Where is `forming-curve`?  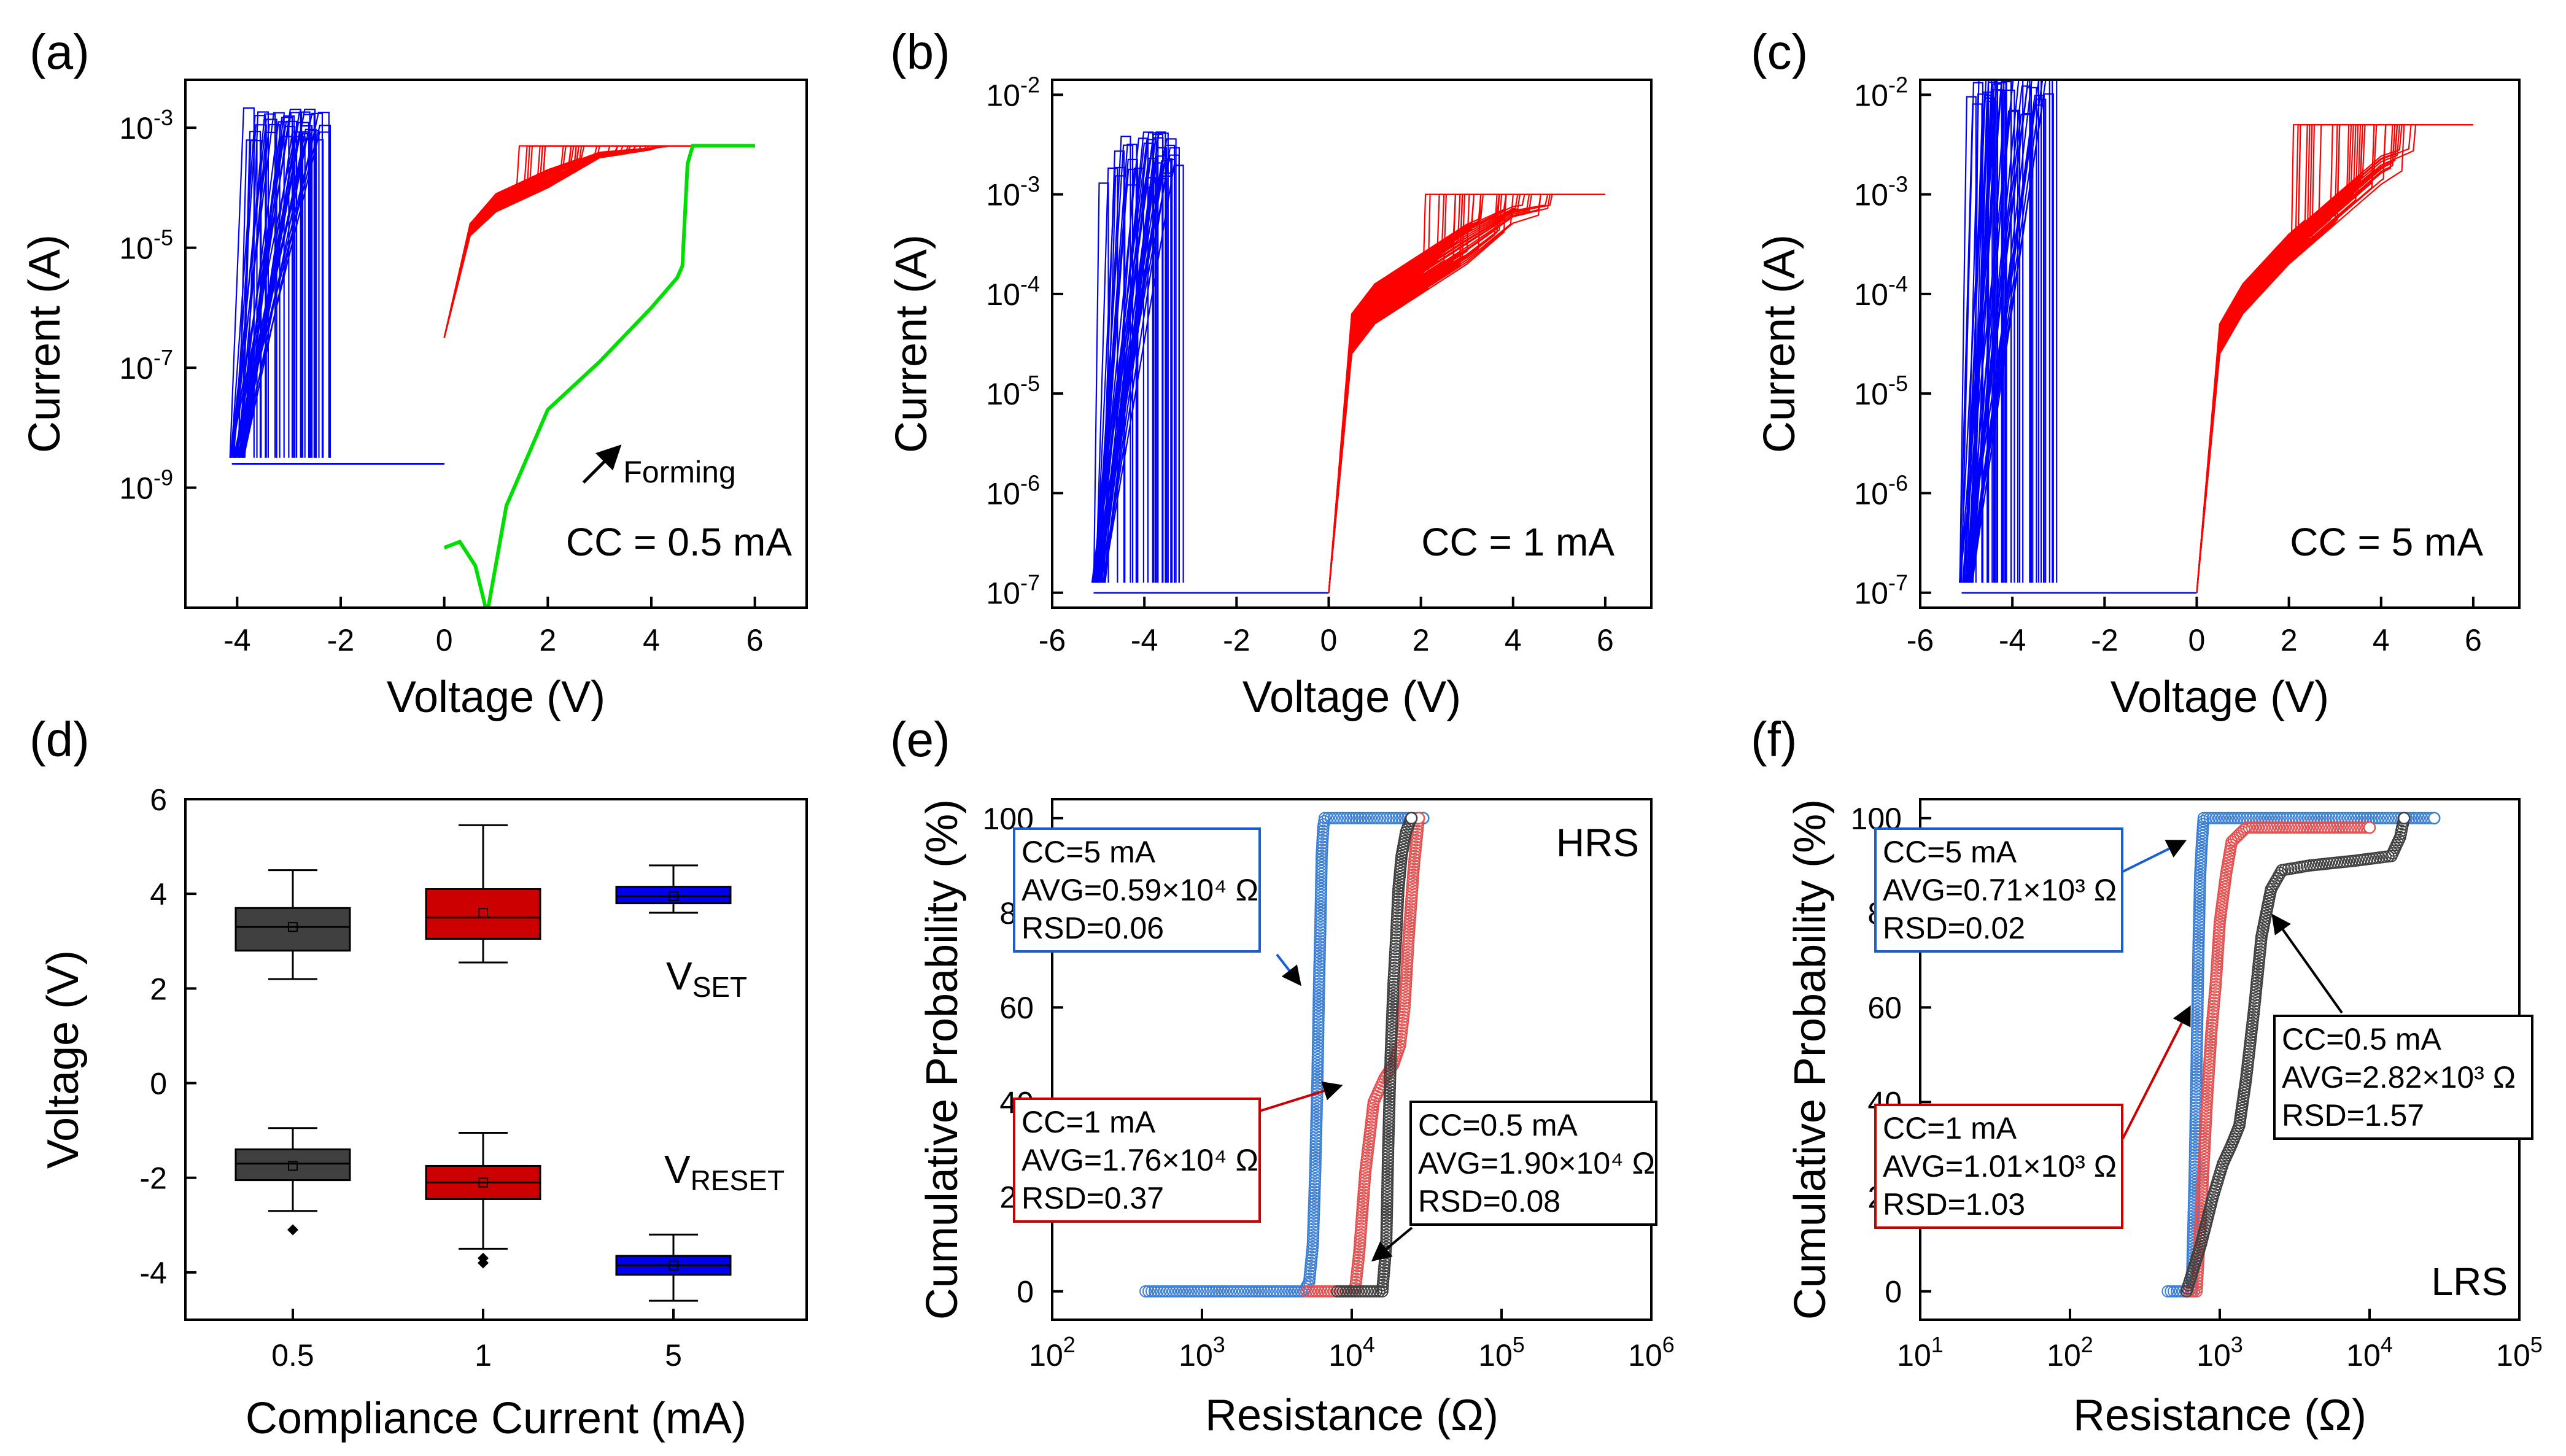 forming-curve is located at coordinates (599, 376).